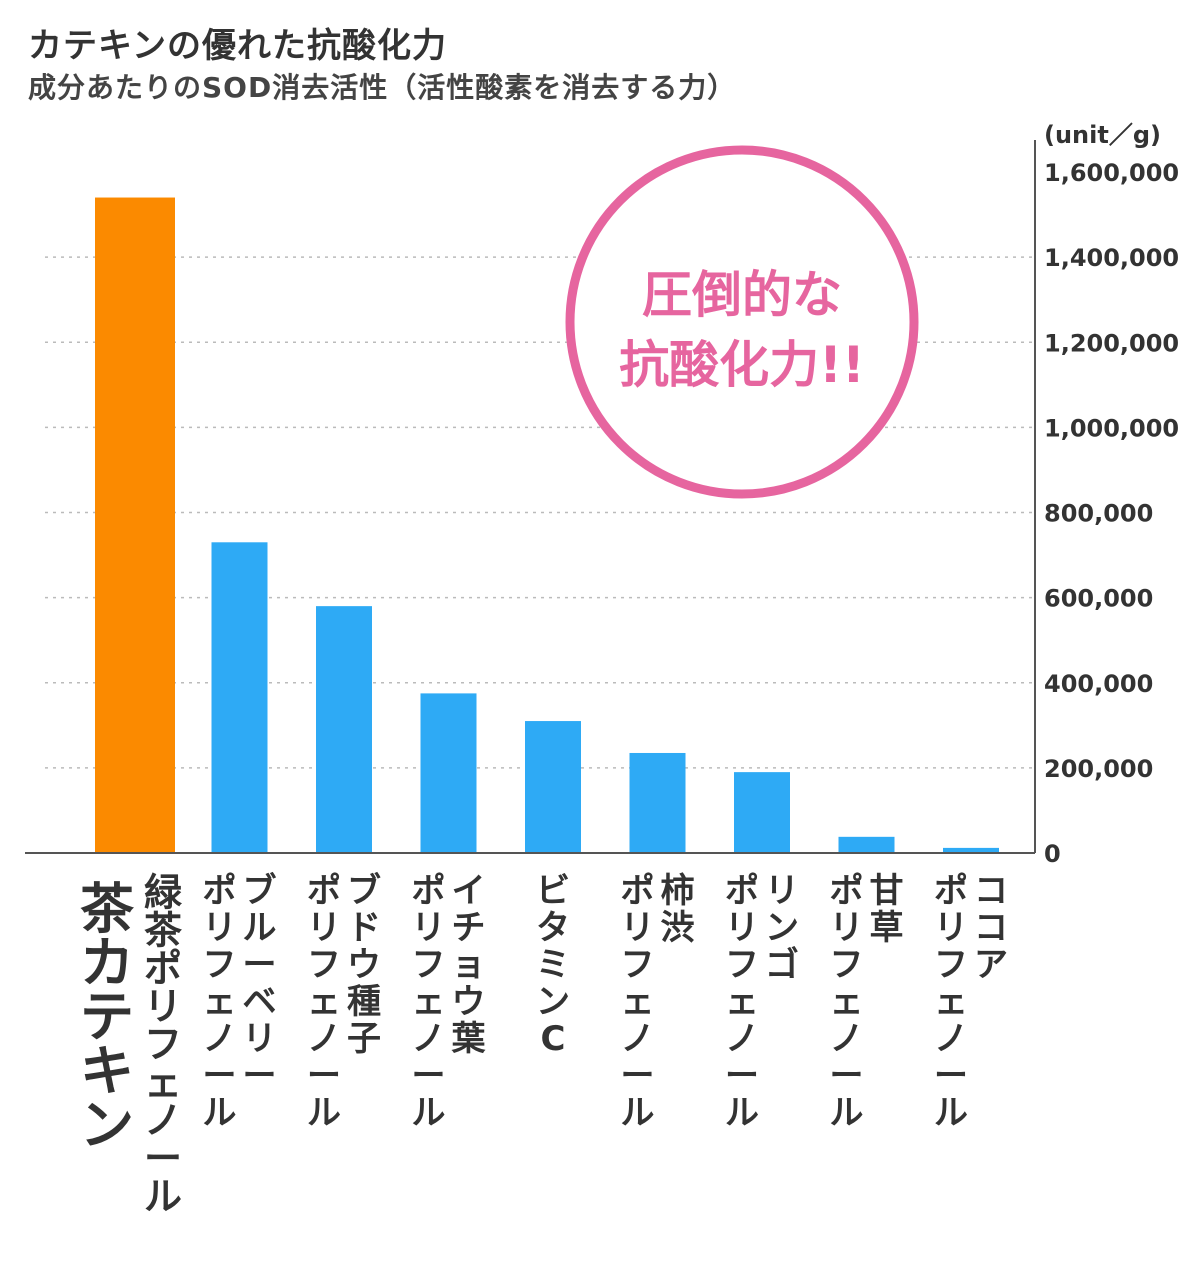 The width and height of the screenshot is (1200, 1268). I want to click on badge-circle, so click(742, 322).